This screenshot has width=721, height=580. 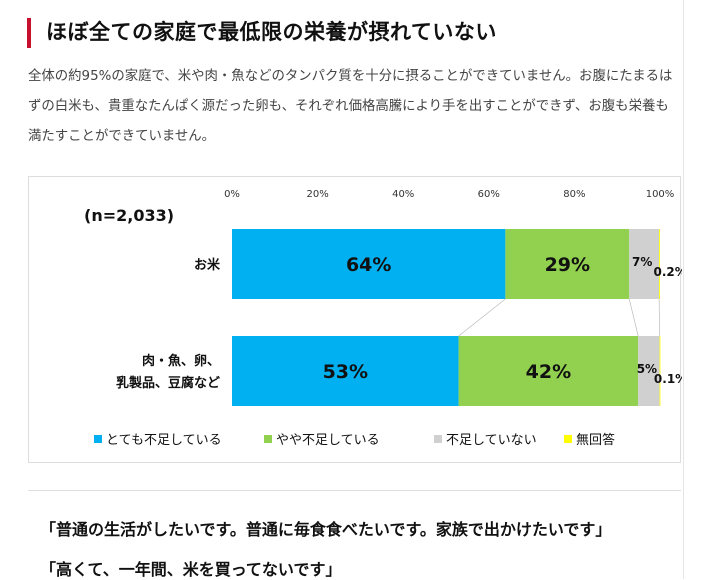 I want to click on x-tick-label: 0%, so click(x=232, y=194).